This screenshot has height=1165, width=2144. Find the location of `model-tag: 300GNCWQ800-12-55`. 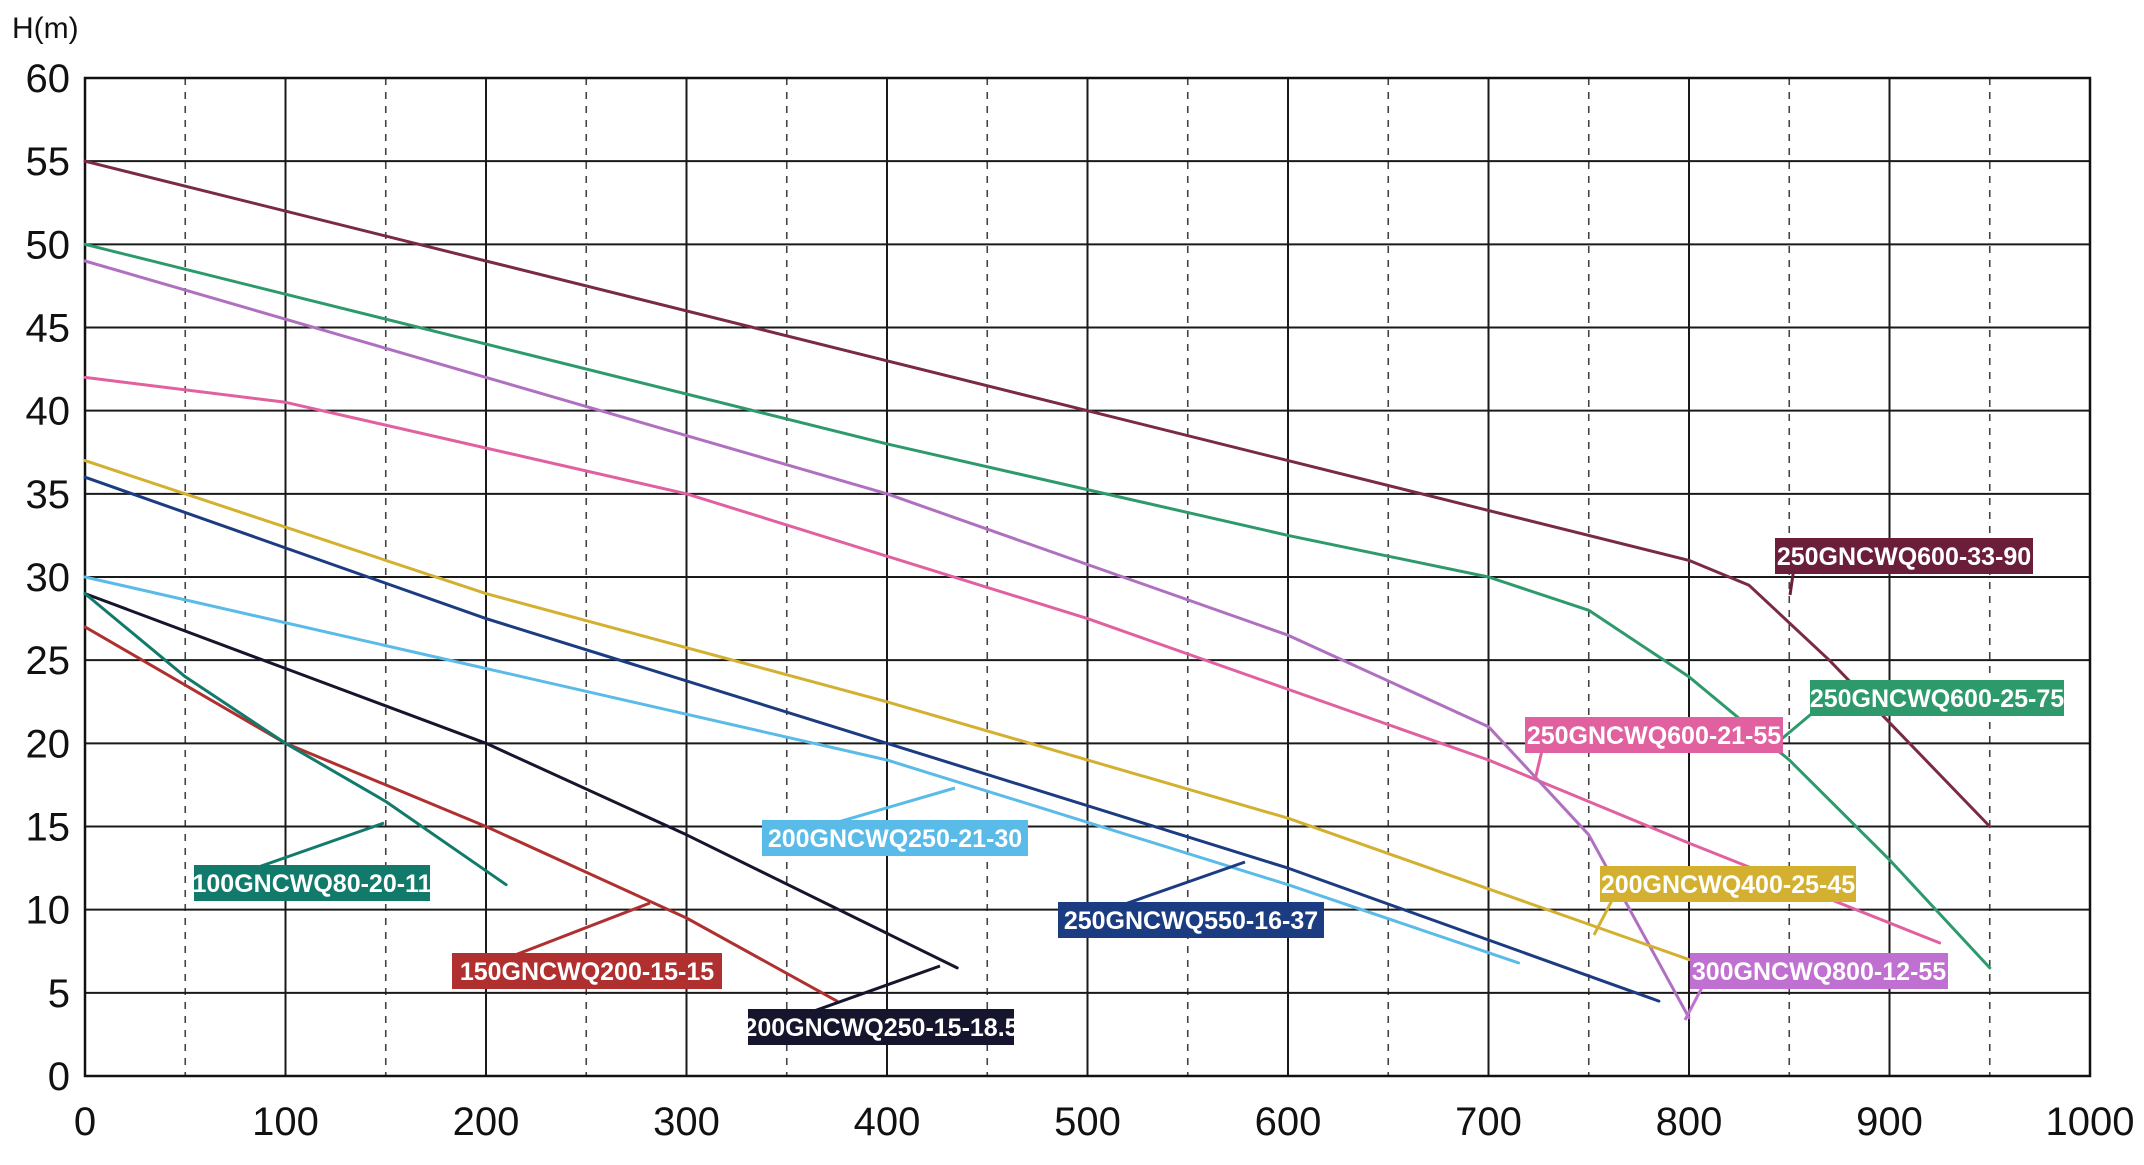

model-tag: 300GNCWQ800-12-55 is located at coordinates (1815, 987).